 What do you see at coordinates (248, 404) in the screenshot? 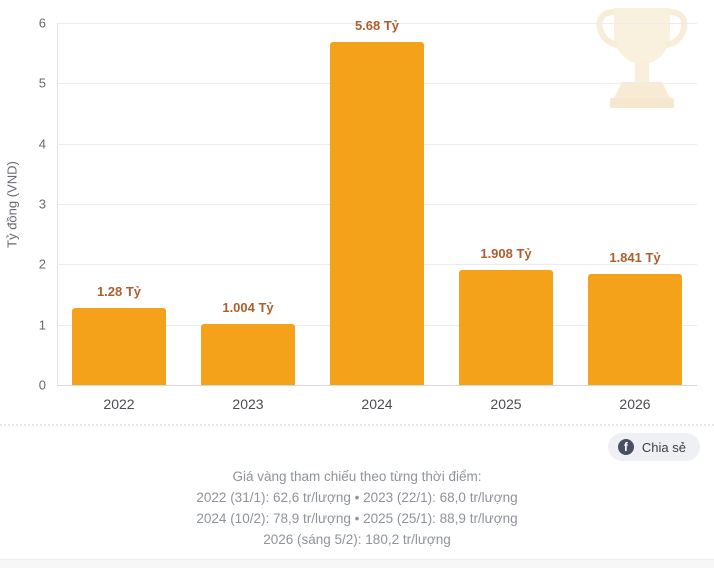
I see `x-tick-label: 2023` at bounding box center [248, 404].